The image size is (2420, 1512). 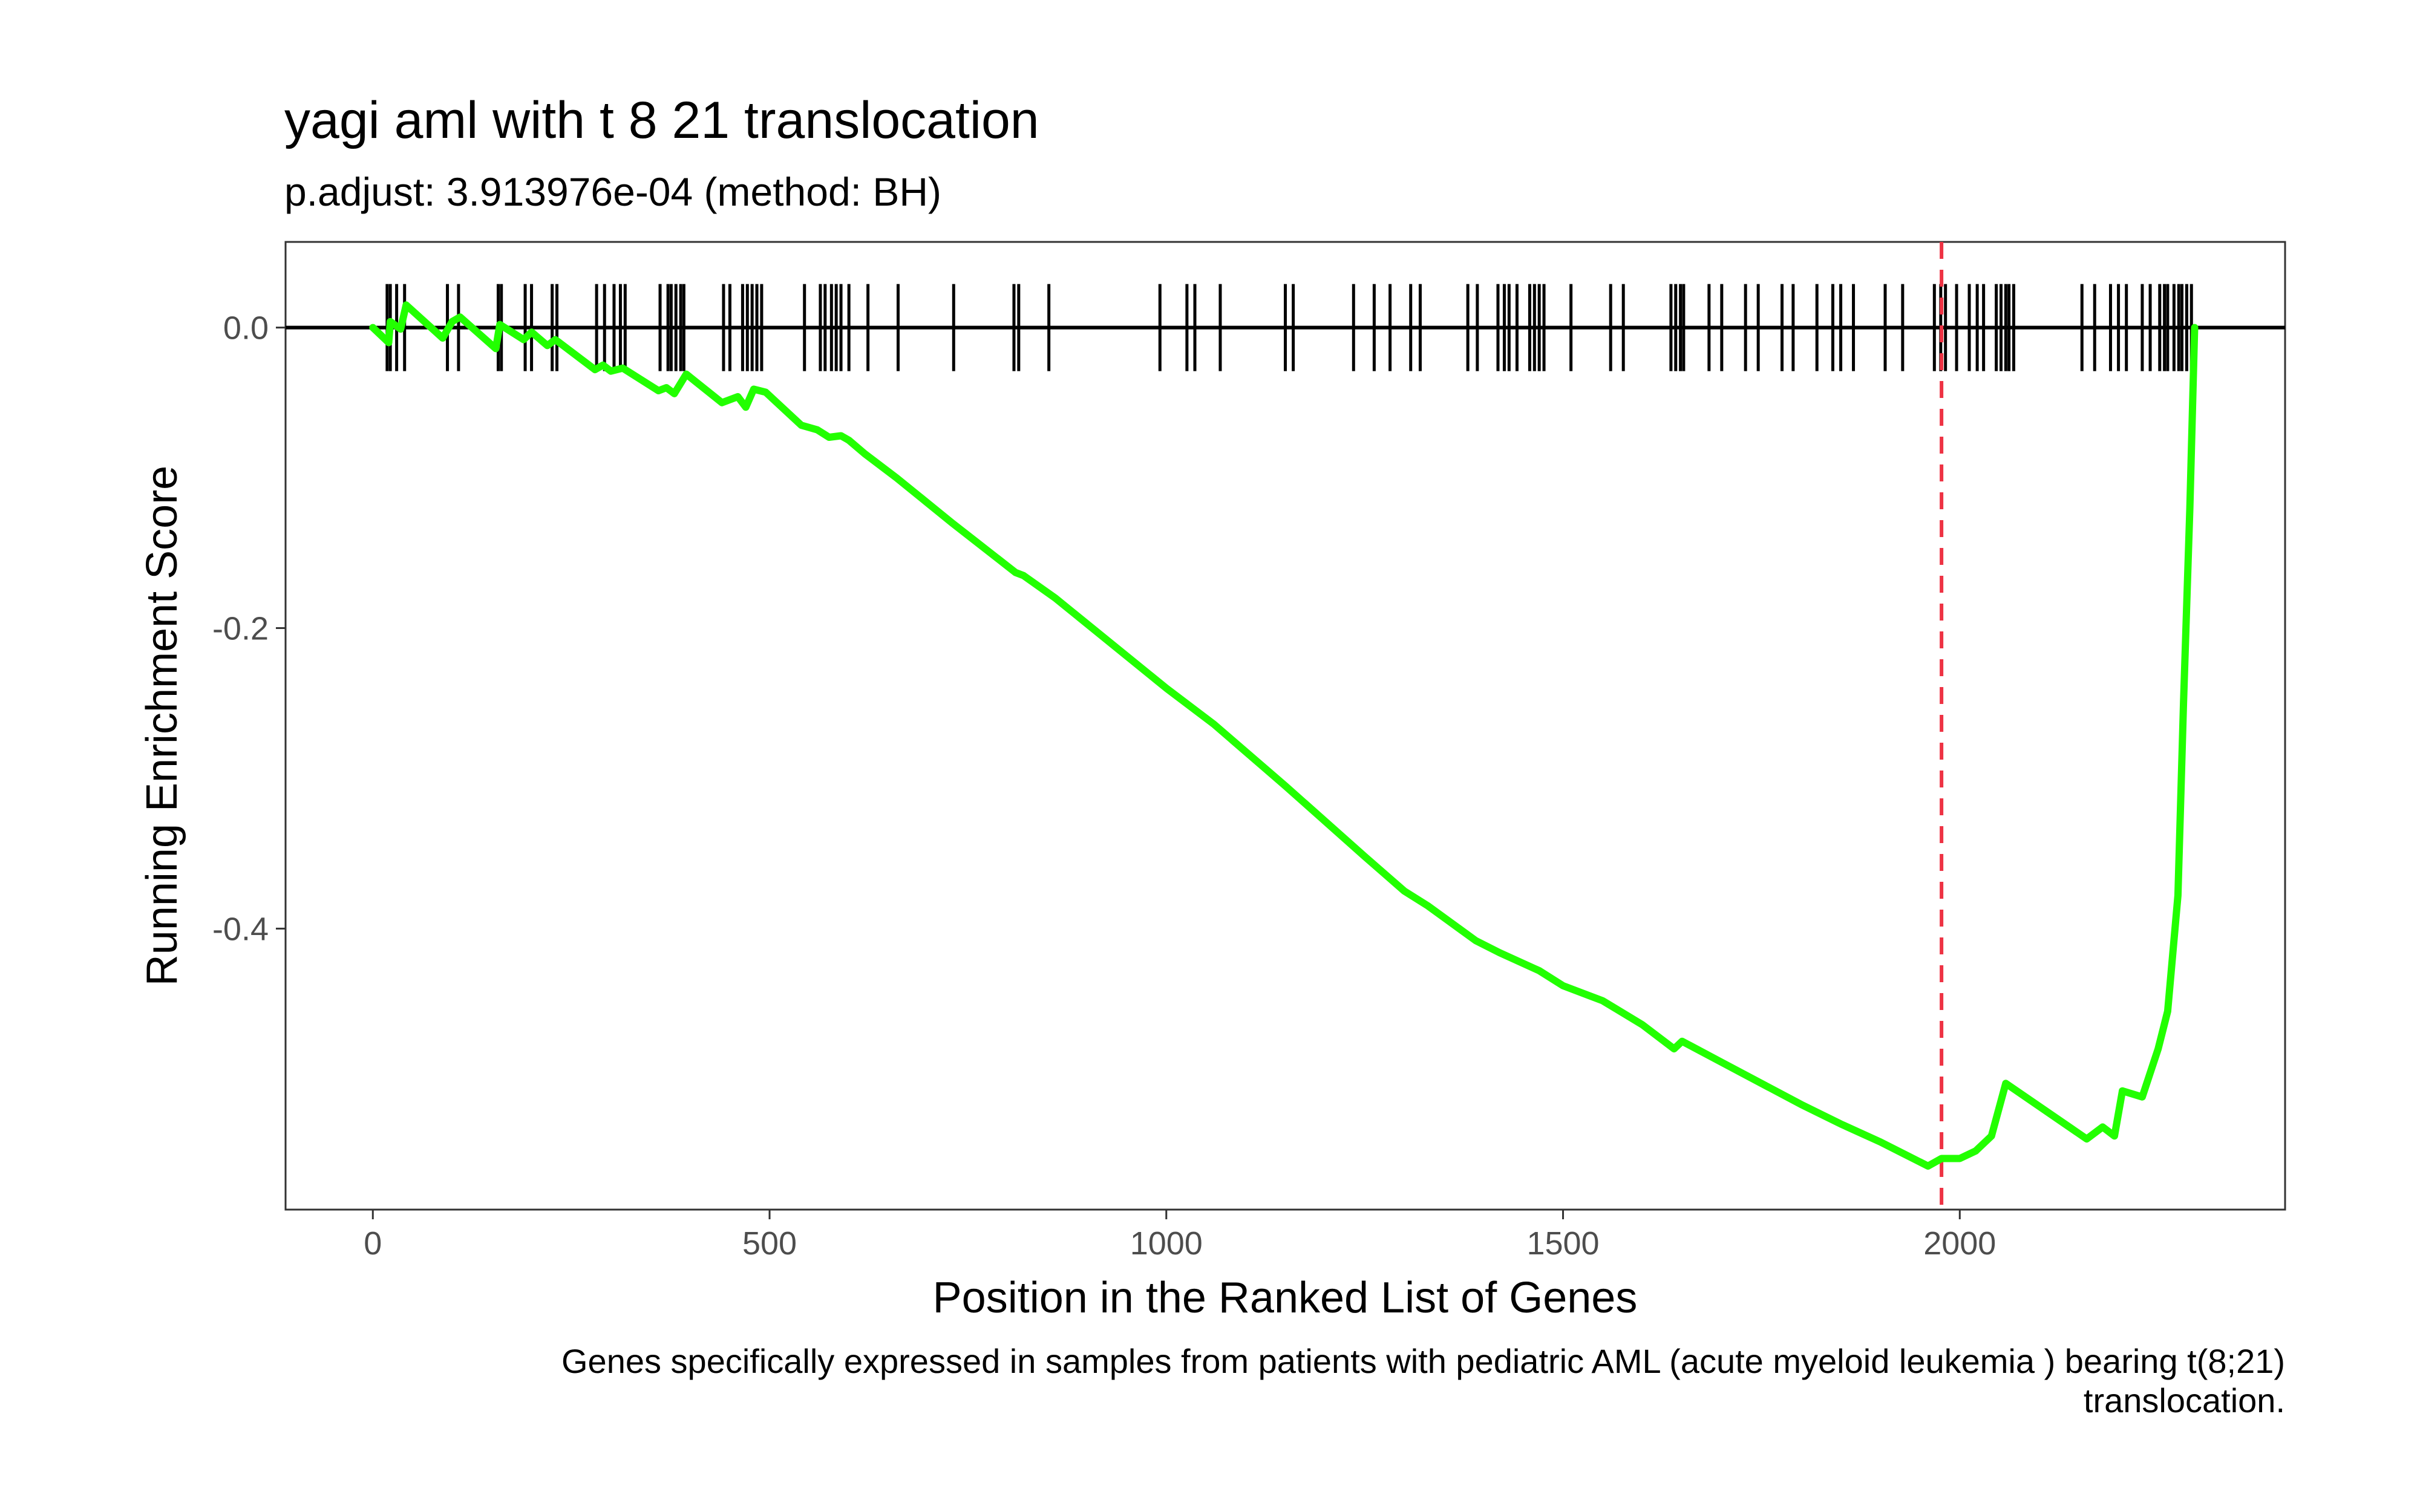 What do you see at coordinates (1562, 1243) in the screenshot?
I see `x-tick-label: 1500` at bounding box center [1562, 1243].